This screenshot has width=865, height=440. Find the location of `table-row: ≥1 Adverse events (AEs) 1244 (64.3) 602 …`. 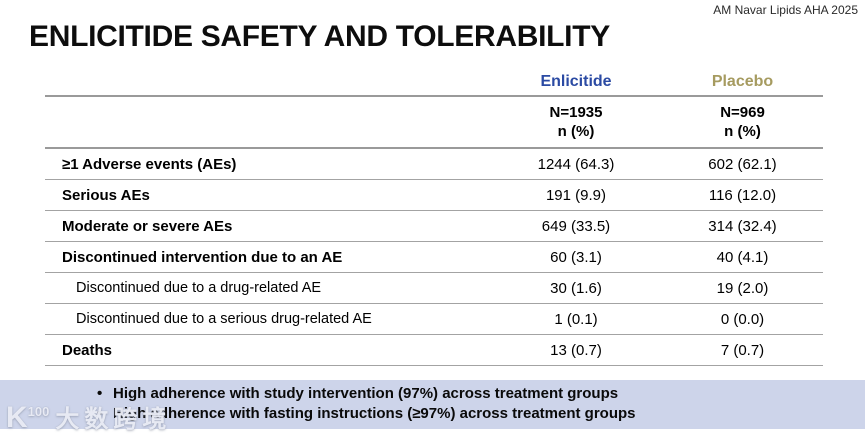

table-row: ≥1 Adverse events (AEs) 1244 (64.3) 602 … is located at coordinates (434, 164).